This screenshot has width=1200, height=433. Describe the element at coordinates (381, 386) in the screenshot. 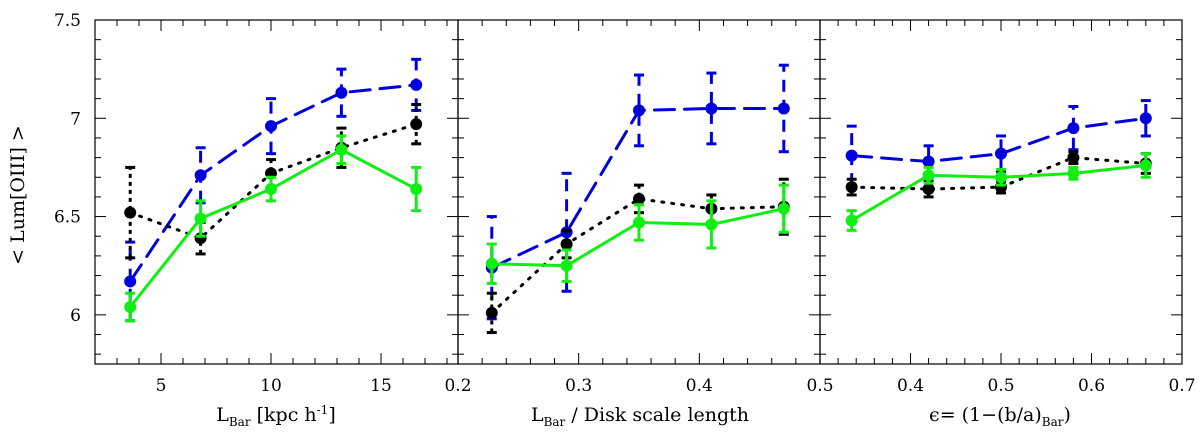

I see `x-tick-label: 15` at that location.